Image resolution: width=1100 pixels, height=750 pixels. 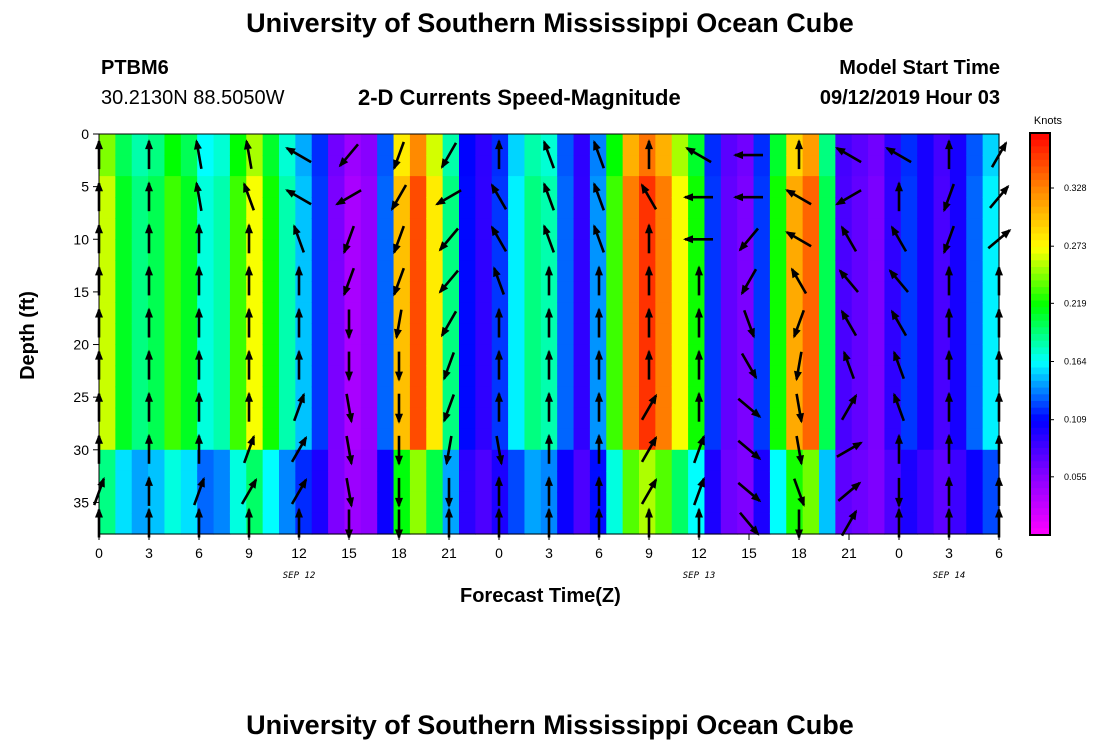 I want to click on x-tick-label: 3, so click(x=949, y=553).